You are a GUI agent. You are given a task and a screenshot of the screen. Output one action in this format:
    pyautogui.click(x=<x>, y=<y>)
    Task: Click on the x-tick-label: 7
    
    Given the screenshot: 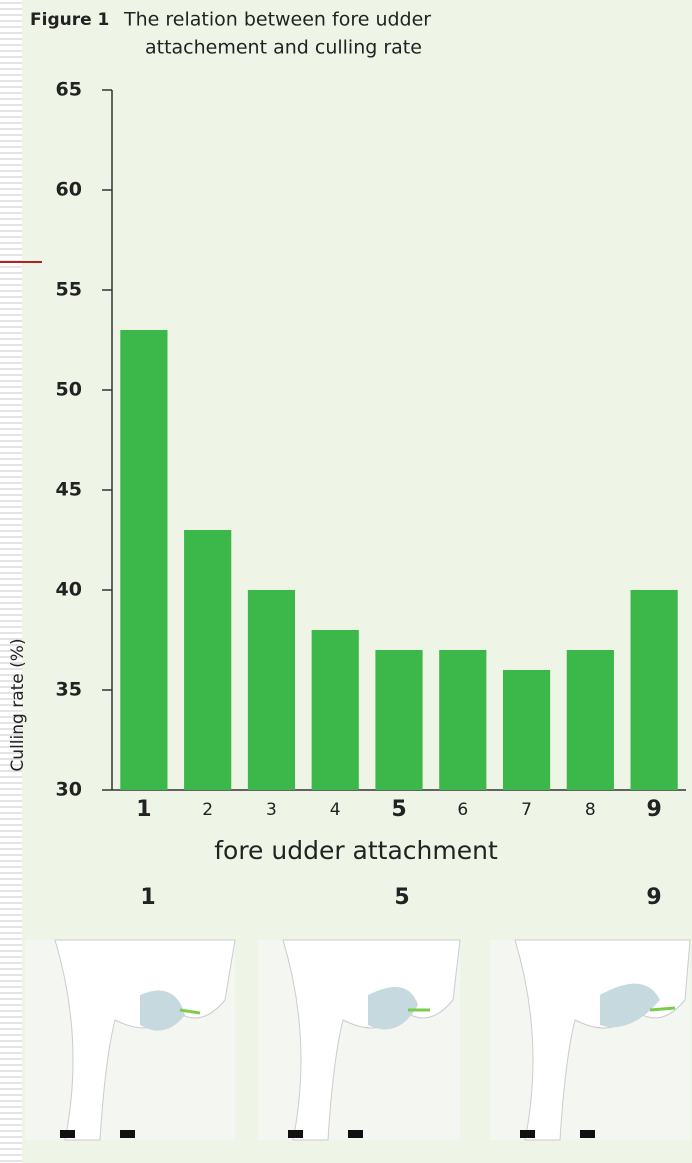 What is the action you would take?
    pyautogui.click(x=526, y=810)
    